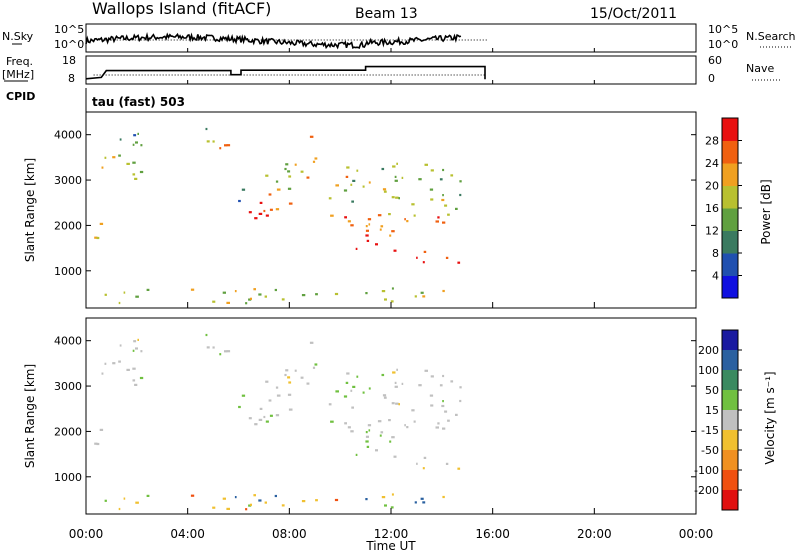 The height and width of the screenshot is (554, 800). Describe the element at coordinates (712, 208) in the screenshot. I see `power-cbar-tick: 16` at that location.